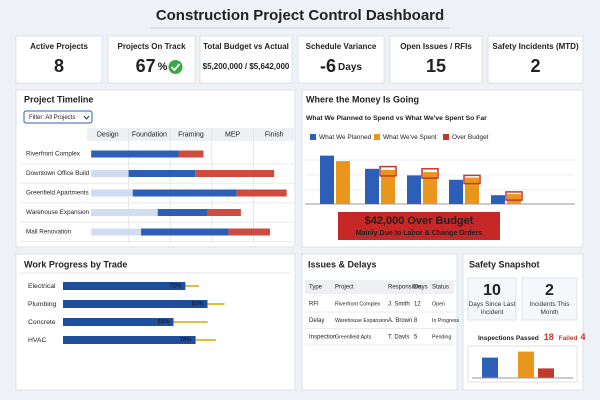 The height and width of the screenshot is (400, 600). Describe the element at coordinates (246, 66) in the screenshot. I see `kpi-value: $5,200,000 / $5,642,000` at that location.